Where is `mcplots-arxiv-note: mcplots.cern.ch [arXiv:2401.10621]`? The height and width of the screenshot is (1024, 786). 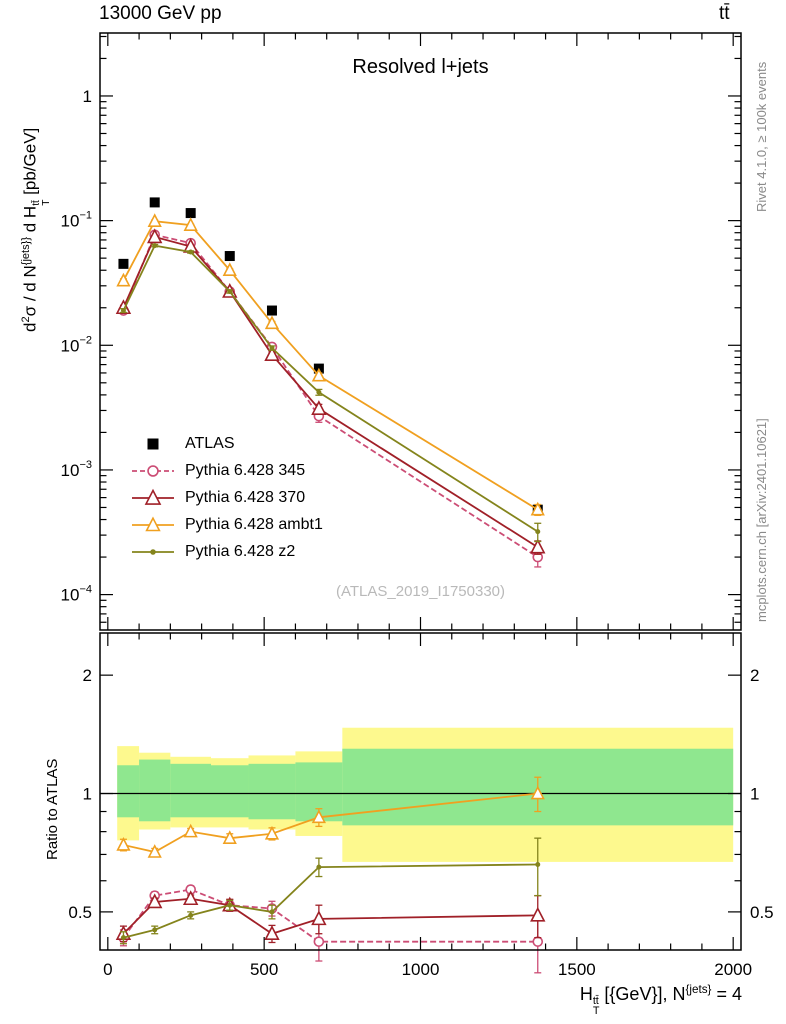
mcplots-arxiv-note: mcplots.cern.ch [arXiv:2401.10621] is located at coordinates (761, 520).